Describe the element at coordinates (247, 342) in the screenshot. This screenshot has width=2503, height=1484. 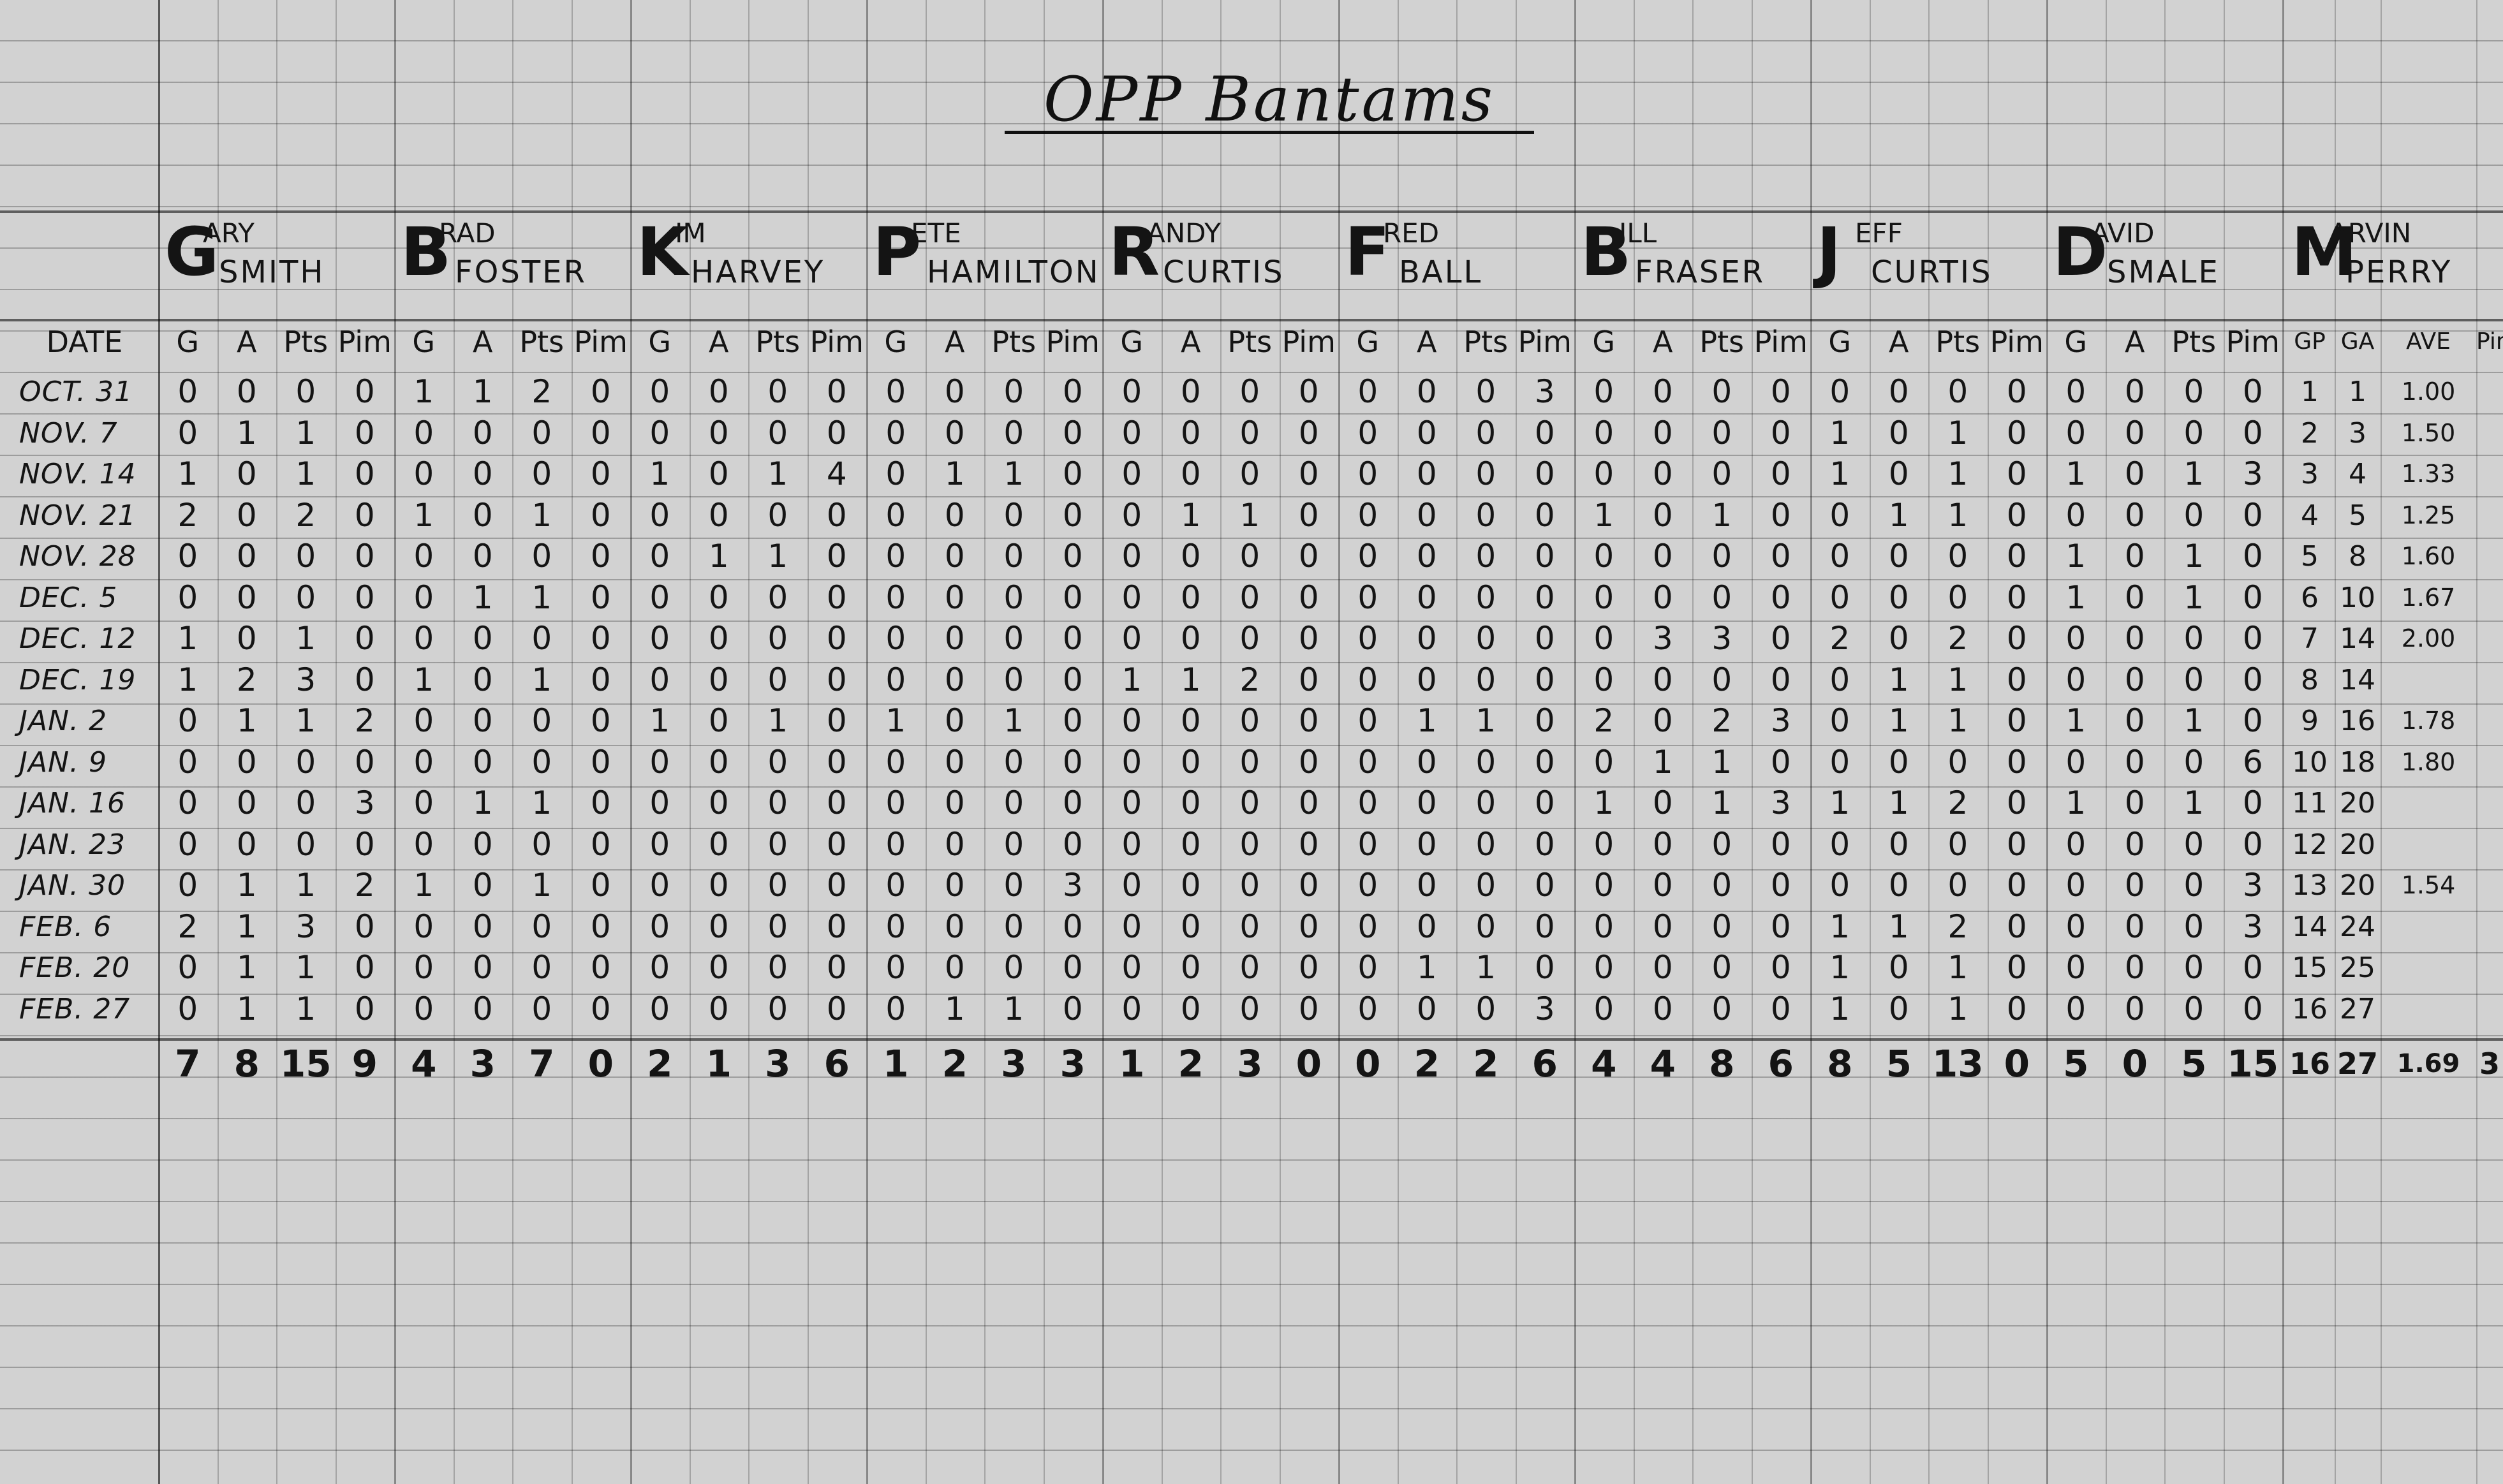
I see `stat-column-header: A` at that location.